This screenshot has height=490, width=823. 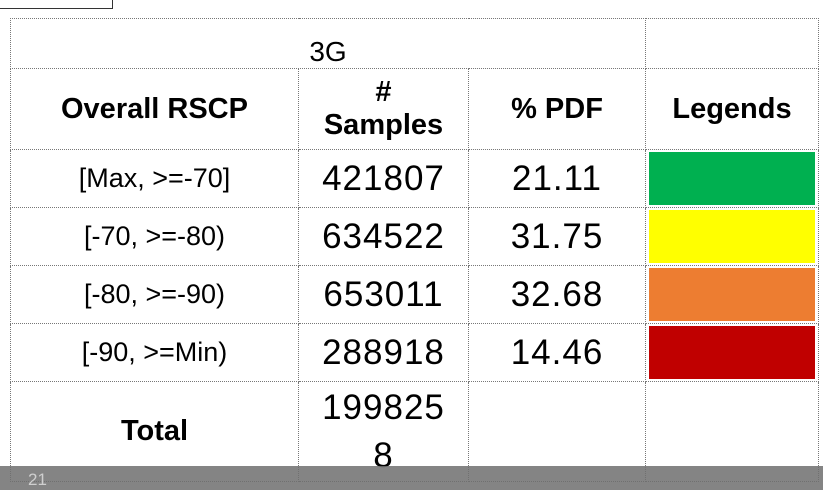 What do you see at coordinates (154, 431) in the screenshot?
I see `total-label: Total` at bounding box center [154, 431].